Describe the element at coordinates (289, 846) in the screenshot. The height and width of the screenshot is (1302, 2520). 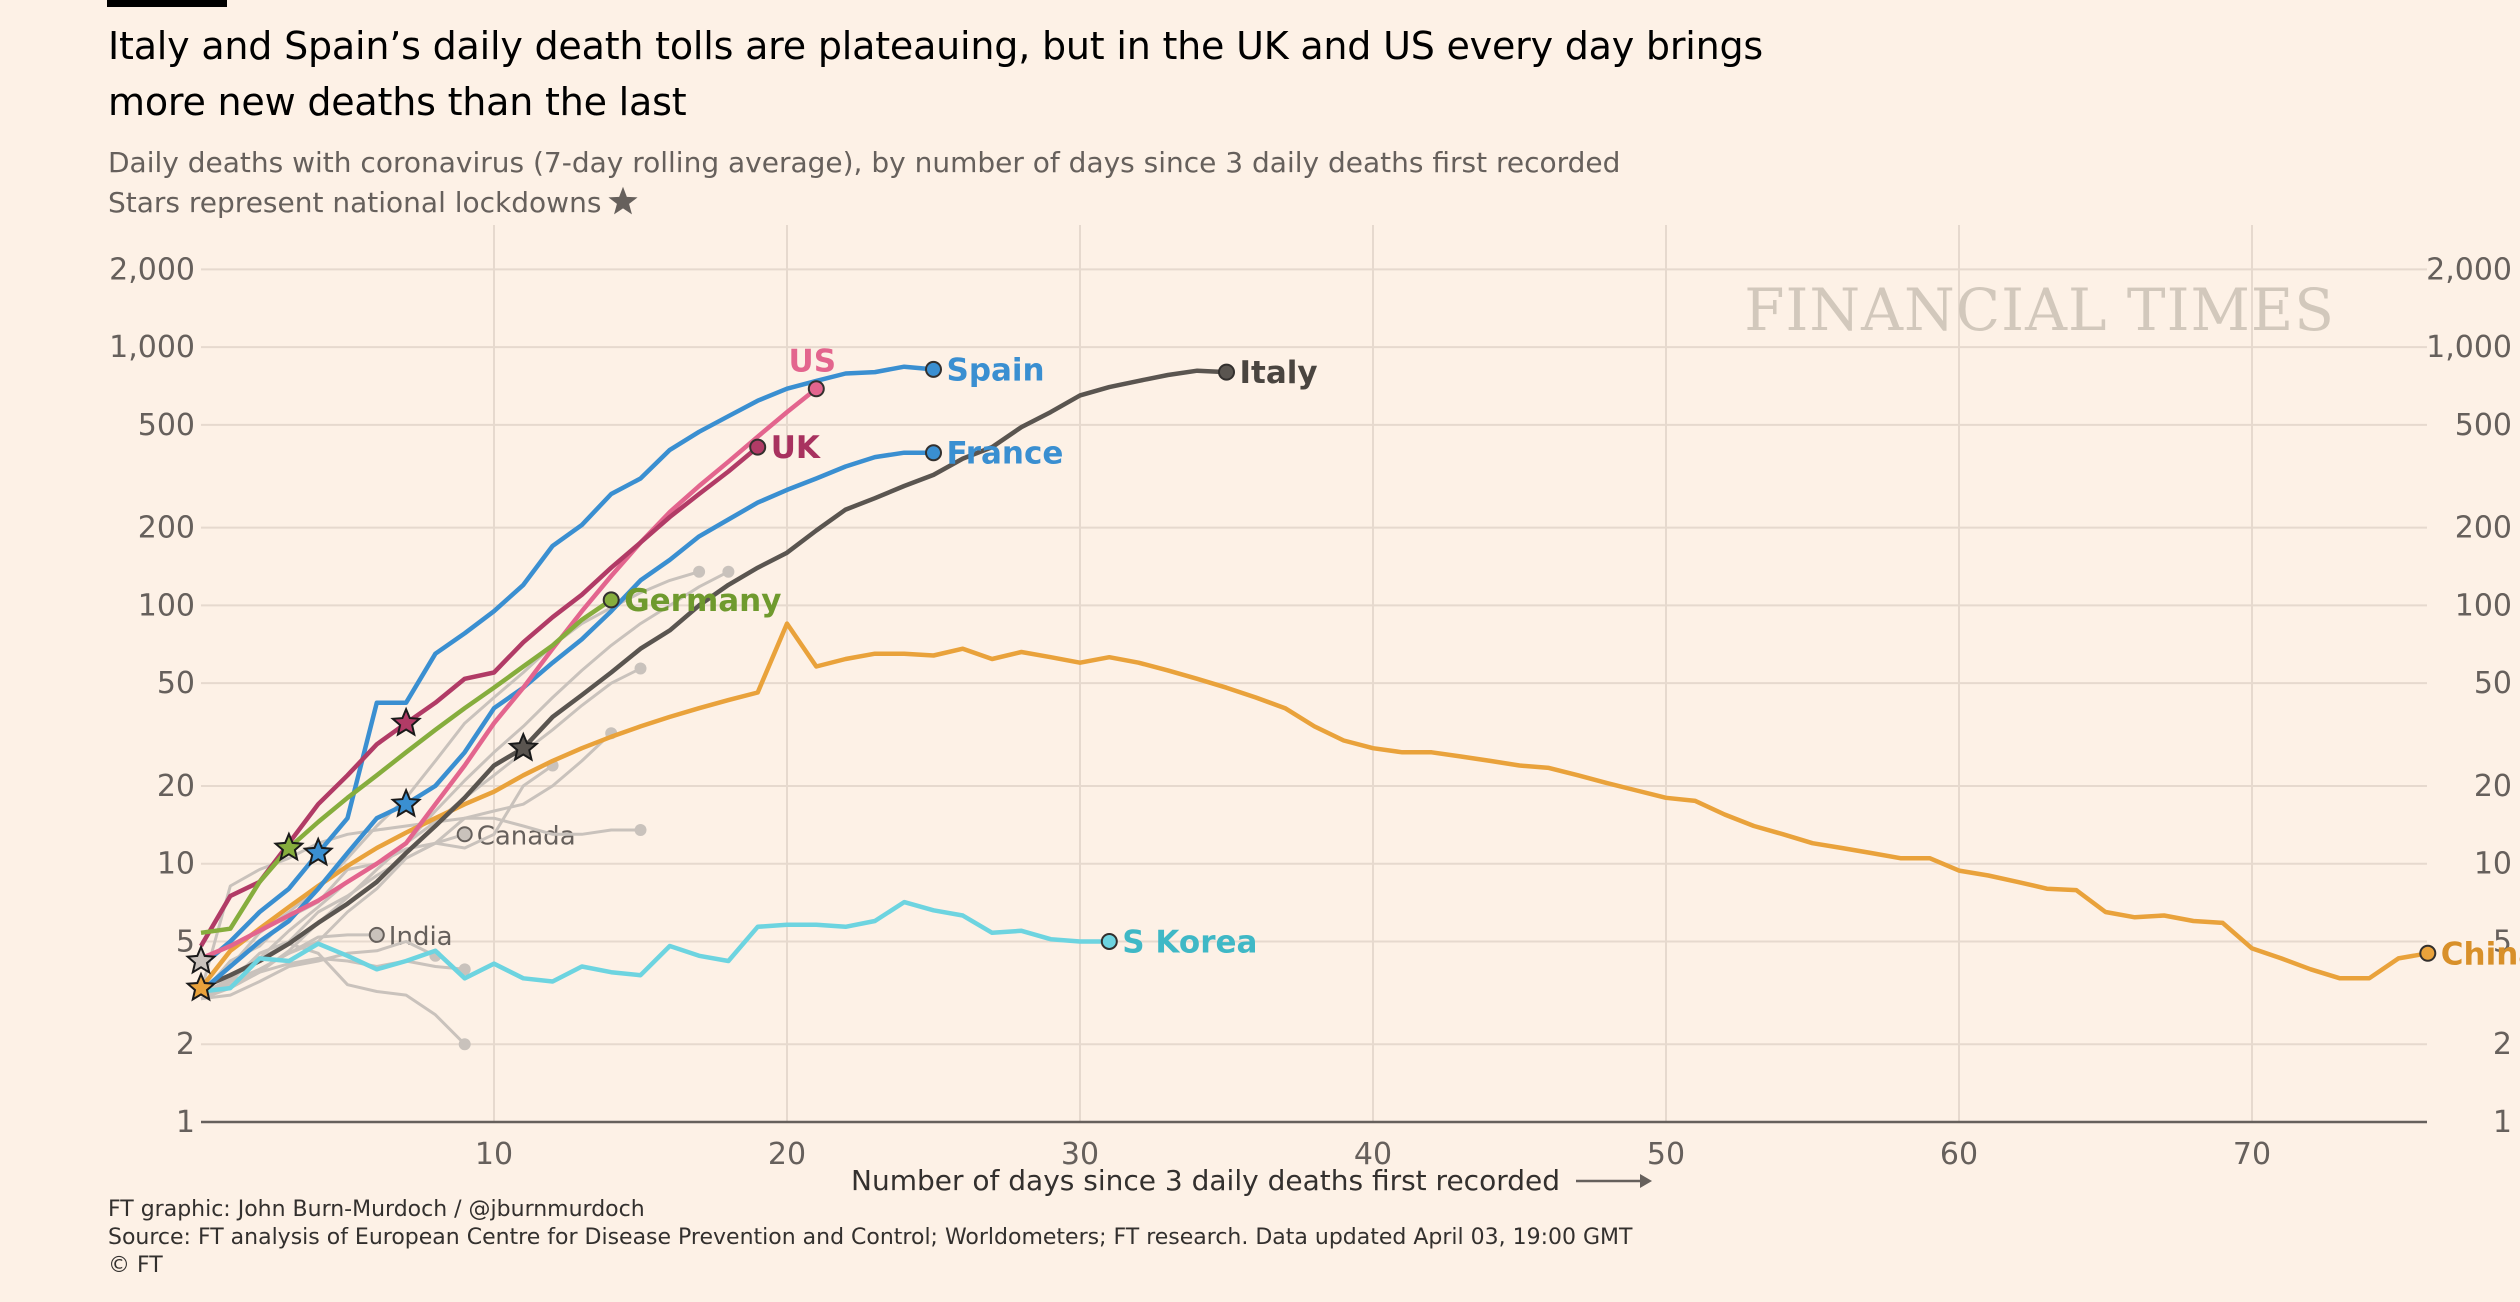
I see `lockdown-star-icon-germany` at that location.